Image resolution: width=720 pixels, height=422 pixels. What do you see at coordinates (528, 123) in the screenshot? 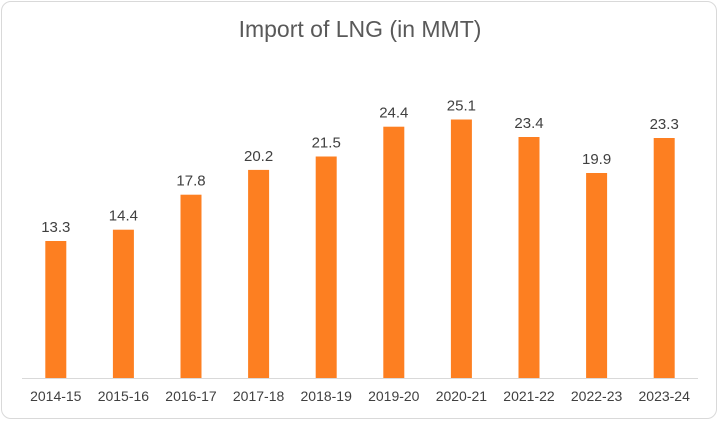
I see `value-label-2021-22: 23.4` at bounding box center [528, 123].